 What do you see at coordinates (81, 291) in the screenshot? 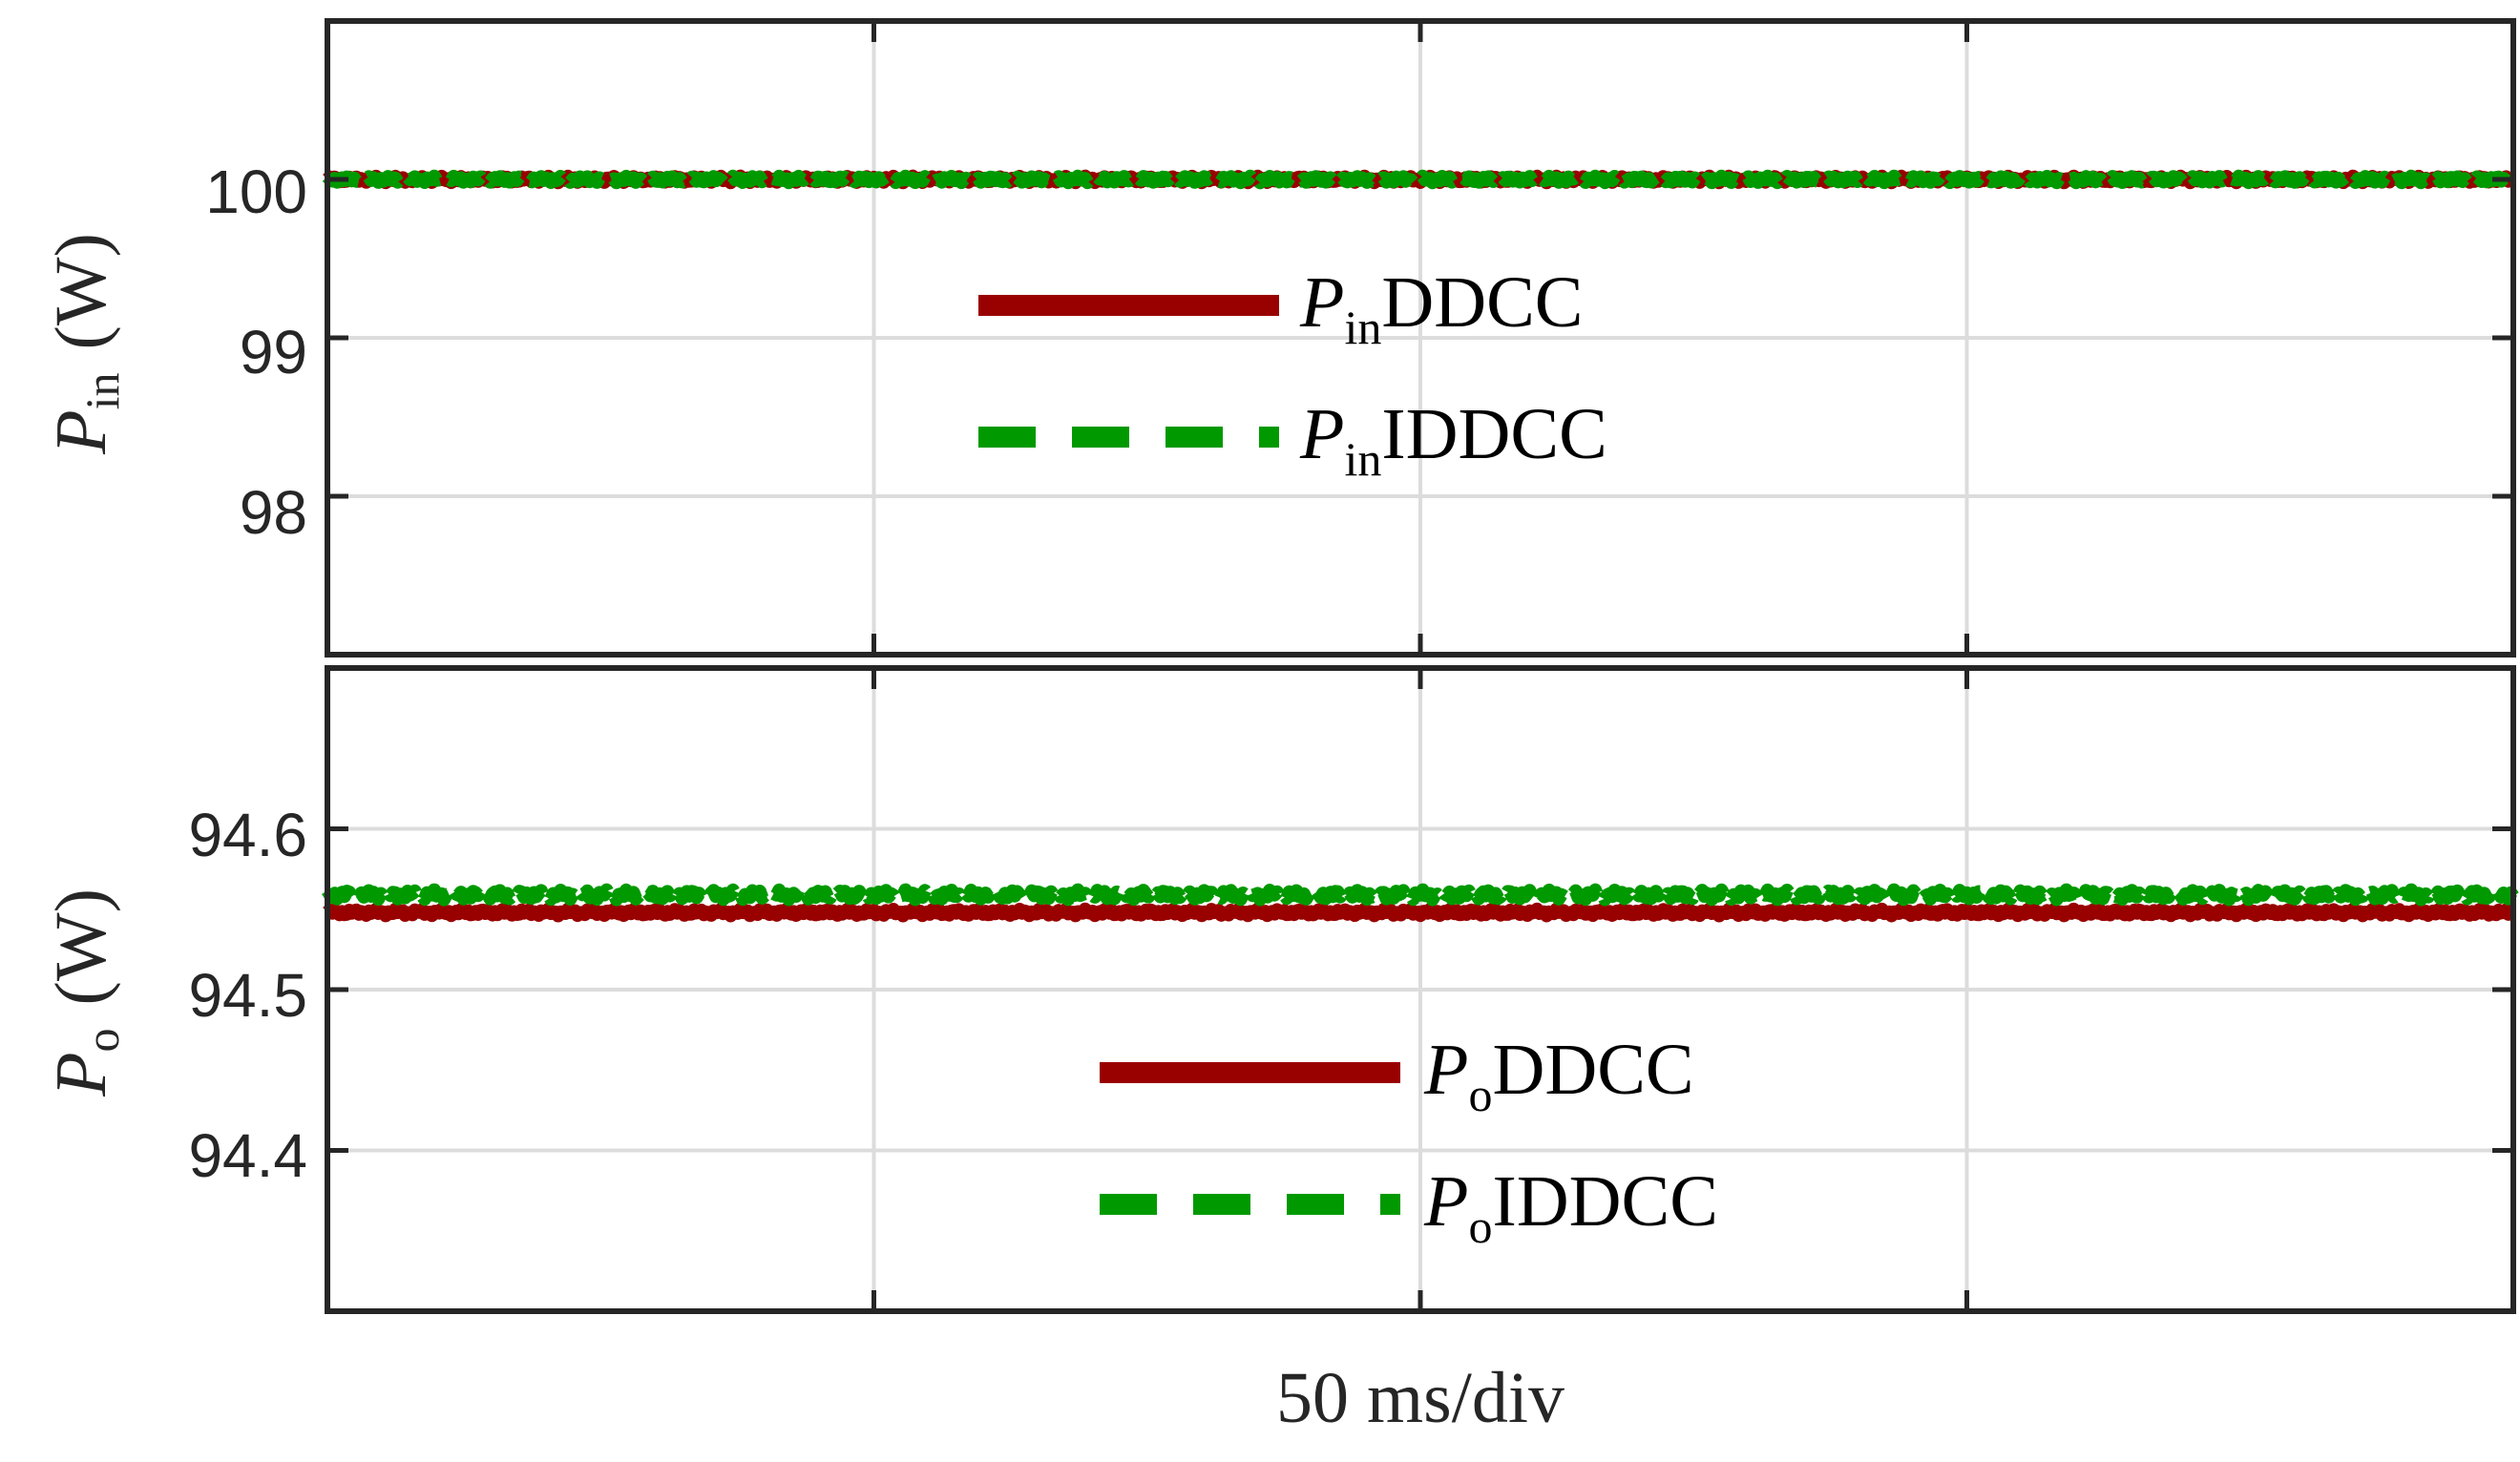
I see `ylabel-pin-unit: (W)` at bounding box center [81, 291].